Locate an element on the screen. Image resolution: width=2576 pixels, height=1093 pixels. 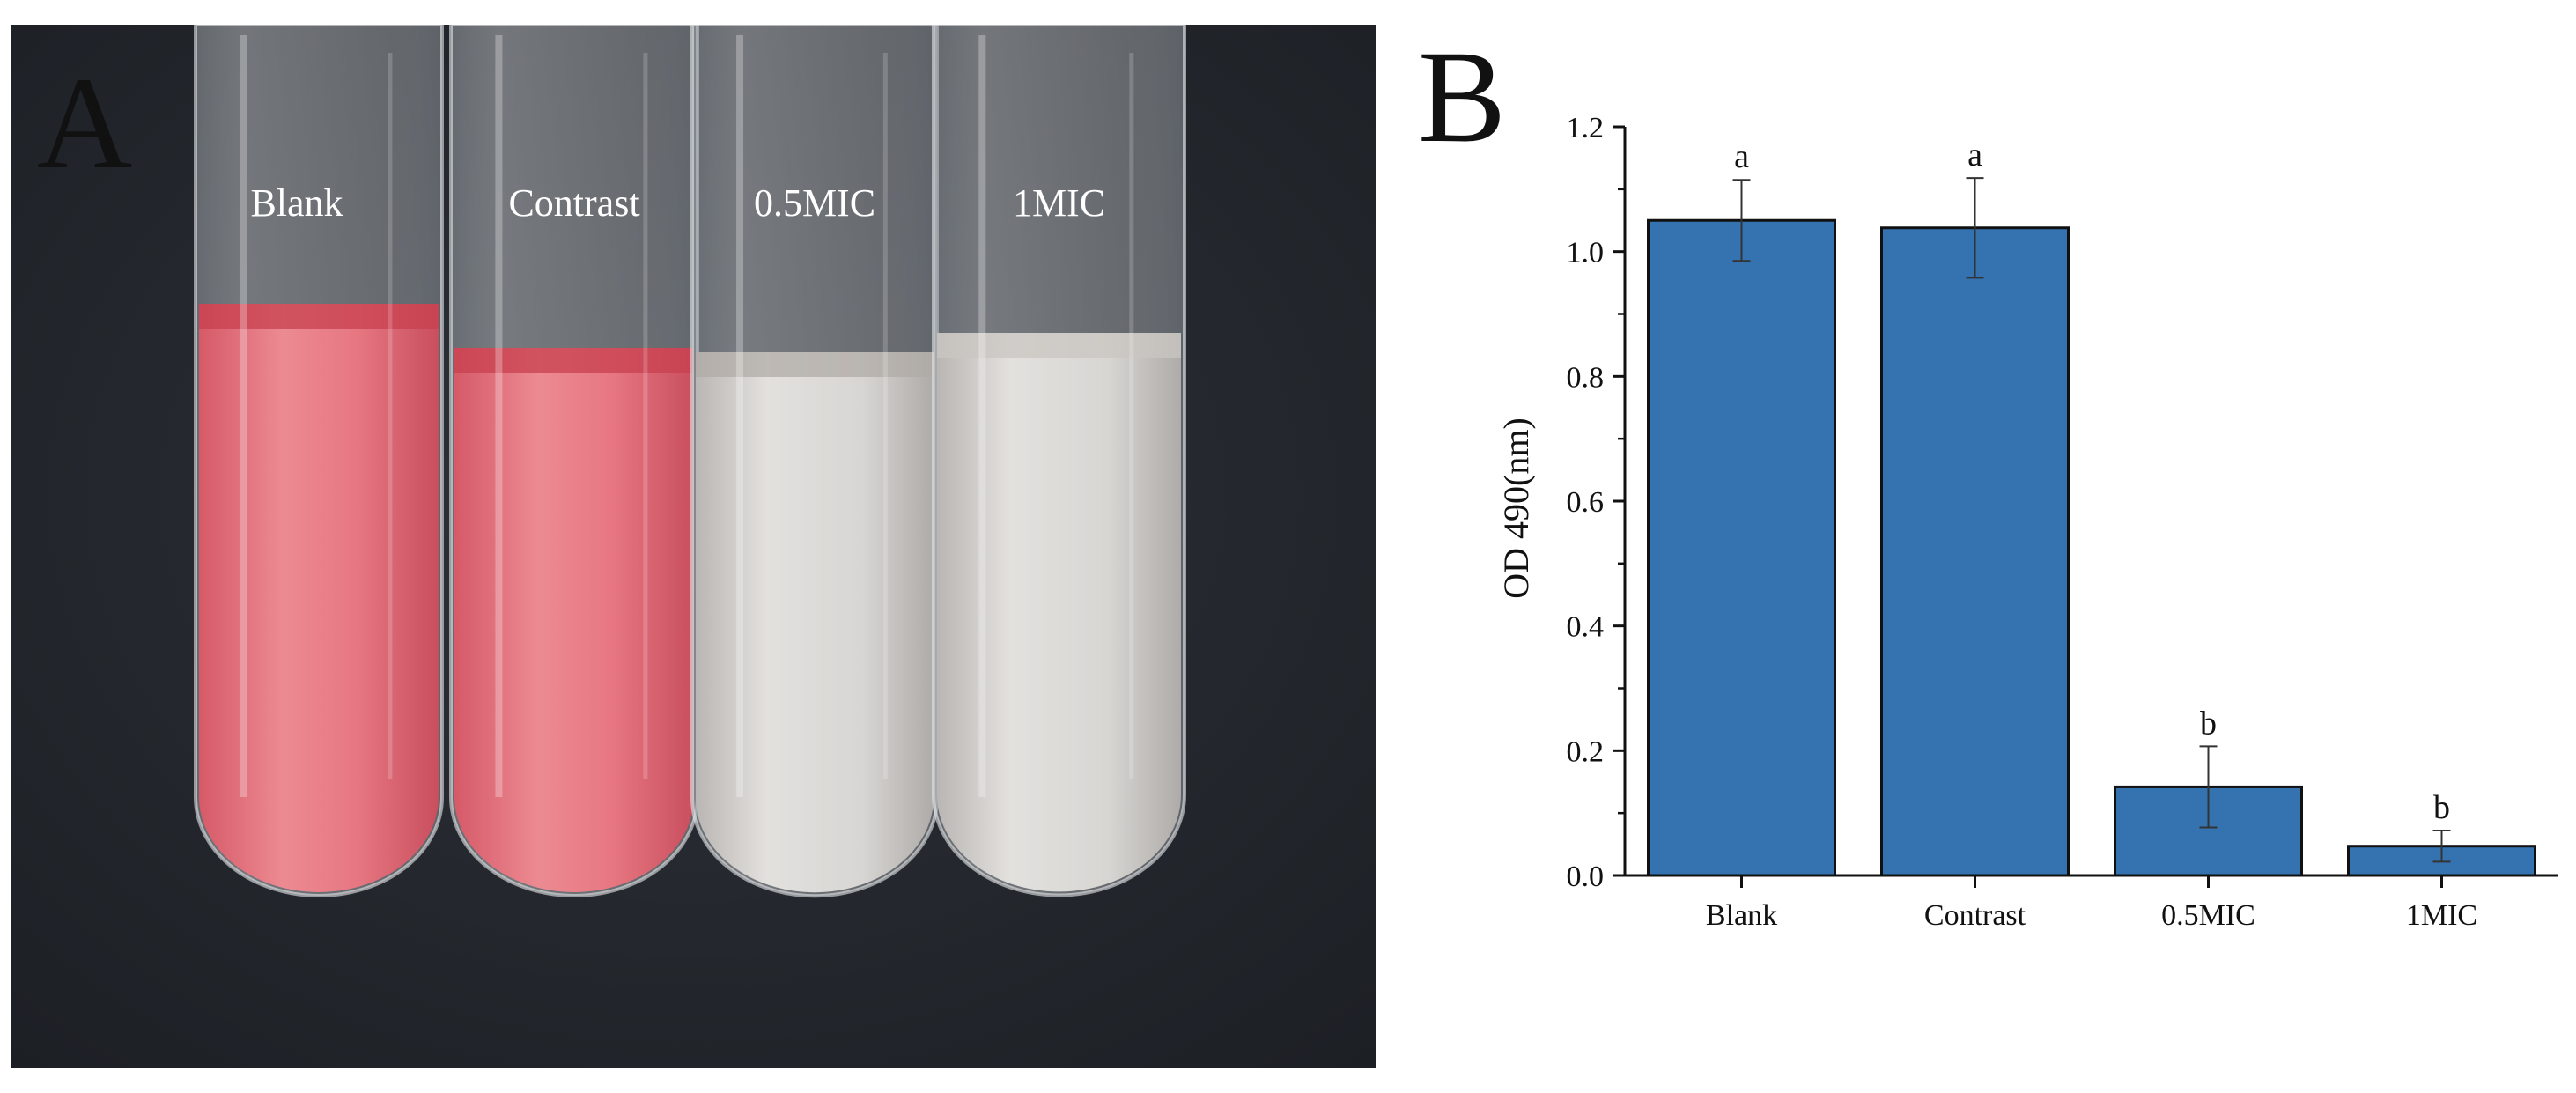
y-tick-label: 1.2 is located at coordinates (1586, 128).